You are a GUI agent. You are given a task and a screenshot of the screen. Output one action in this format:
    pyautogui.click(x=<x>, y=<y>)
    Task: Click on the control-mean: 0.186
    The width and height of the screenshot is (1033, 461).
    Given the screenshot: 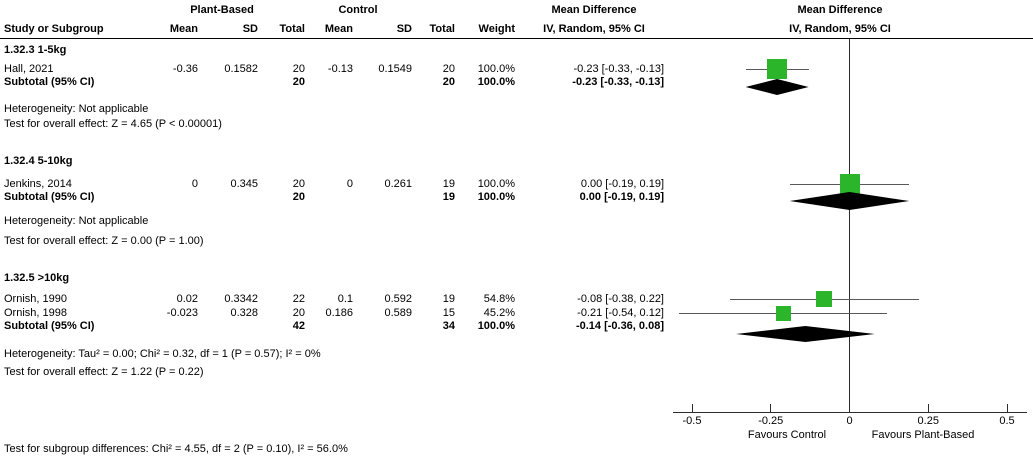 What is the action you would take?
    pyautogui.click(x=339, y=313)
    